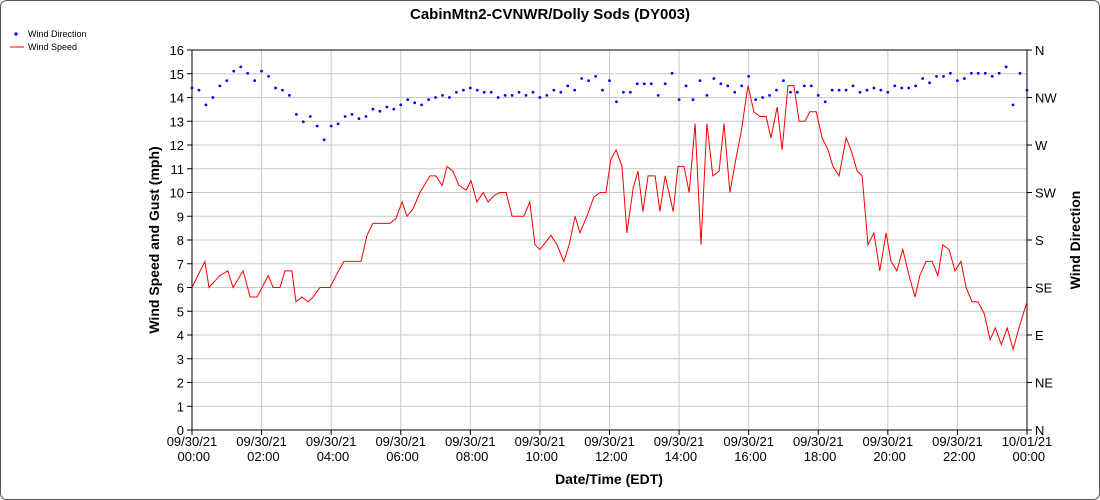 Image resolution: width=1100 pixels, height=500 pixels. Describe the element at coordinates (331, 449) in the screenshot. I see `x-tick-label: 09/30/21 04:00` at that location.